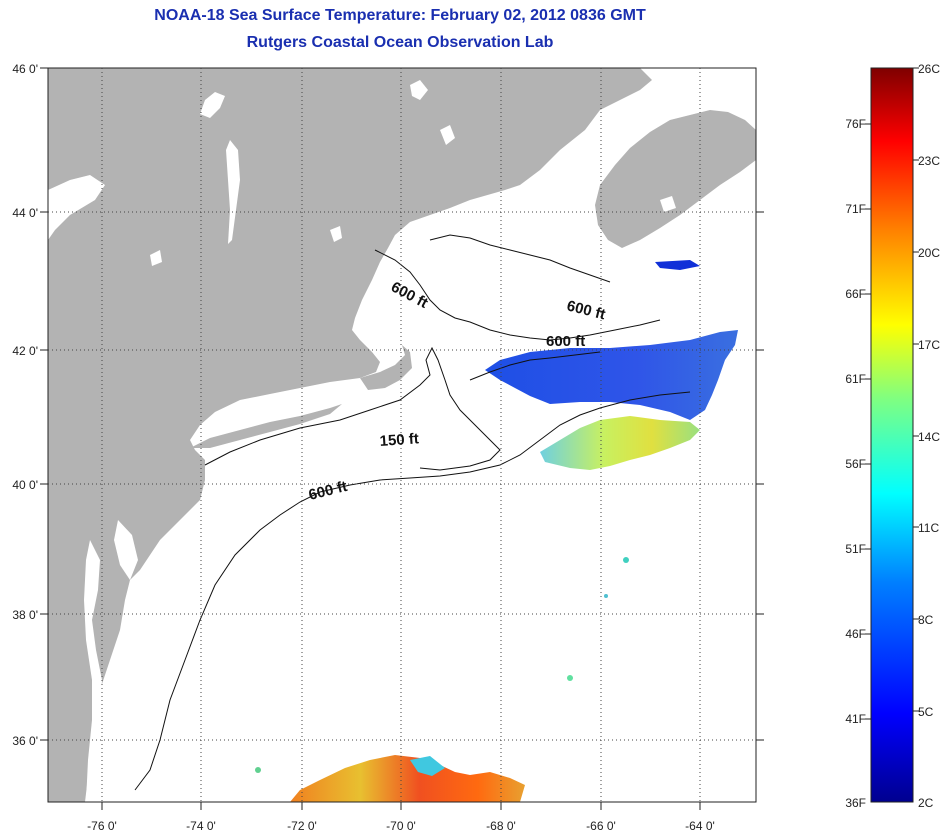 Image resolution: width=944 pixels, height=840 pixels. I want to click on delaware-bay, so click(126, 550).